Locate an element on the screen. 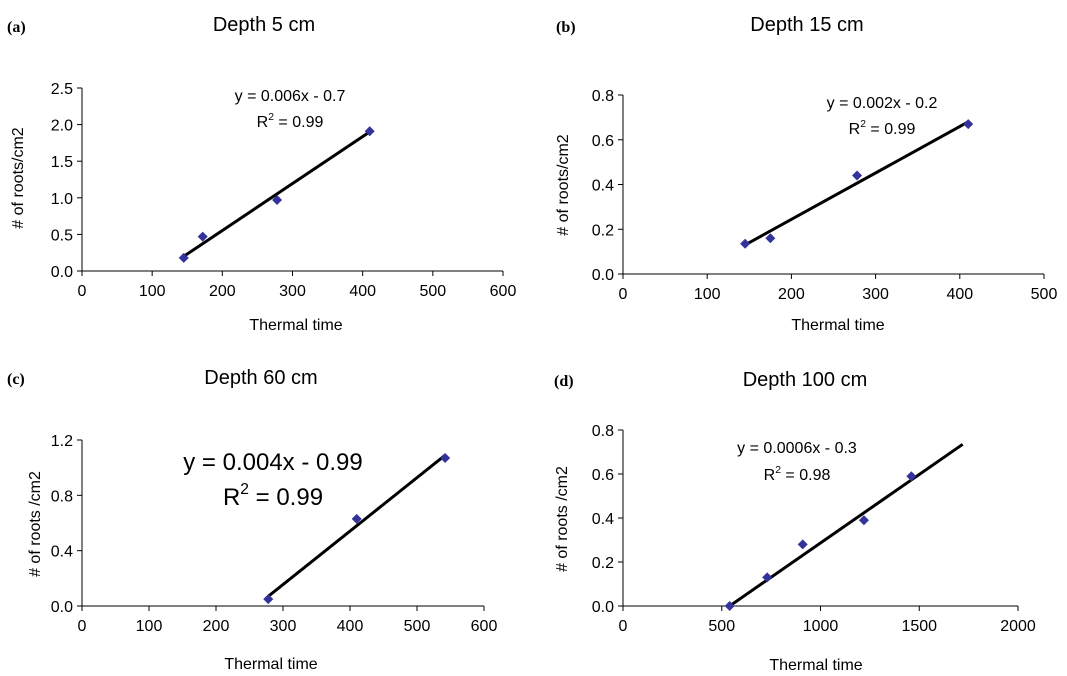  panel-letter: (b) is located at coordinates (566, 27).